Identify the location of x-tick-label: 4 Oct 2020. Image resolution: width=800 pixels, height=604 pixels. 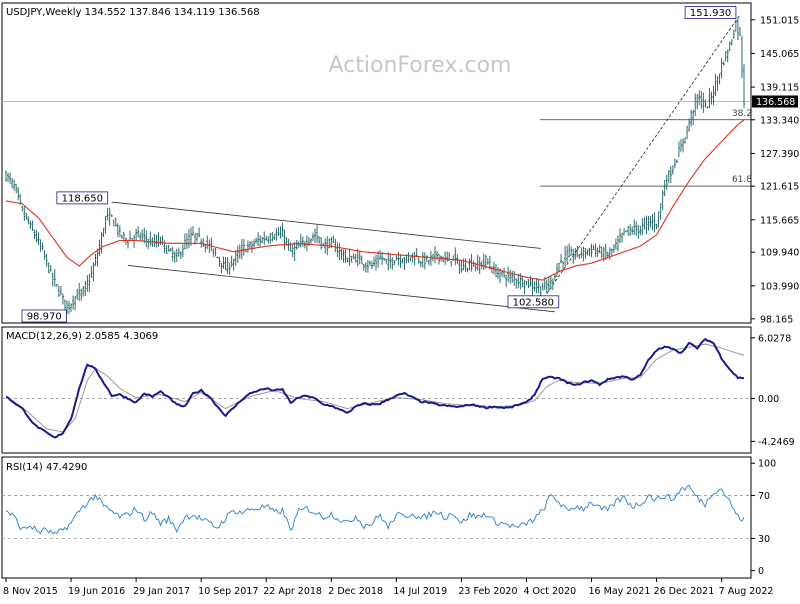
(549, 591).